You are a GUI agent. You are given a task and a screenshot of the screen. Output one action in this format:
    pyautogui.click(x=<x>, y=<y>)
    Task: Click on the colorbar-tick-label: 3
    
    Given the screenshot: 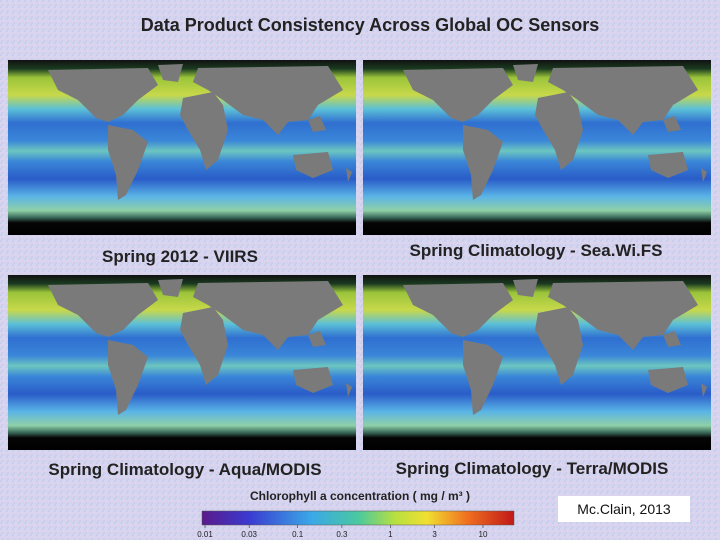 What is the action you would take?
    pyautogui.click(x=434, y=534)
    